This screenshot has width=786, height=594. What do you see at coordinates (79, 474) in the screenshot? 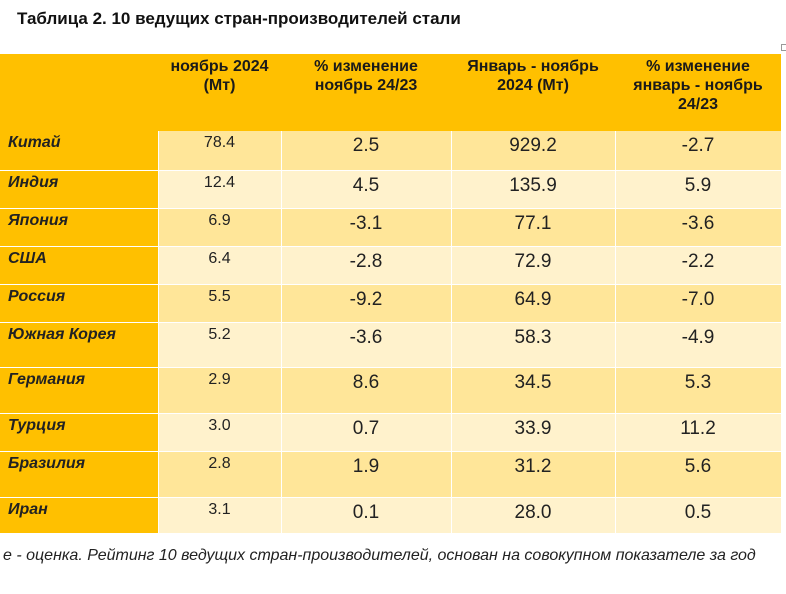
I see `country-cell: Бразилия` at bounding box center [79, 474].